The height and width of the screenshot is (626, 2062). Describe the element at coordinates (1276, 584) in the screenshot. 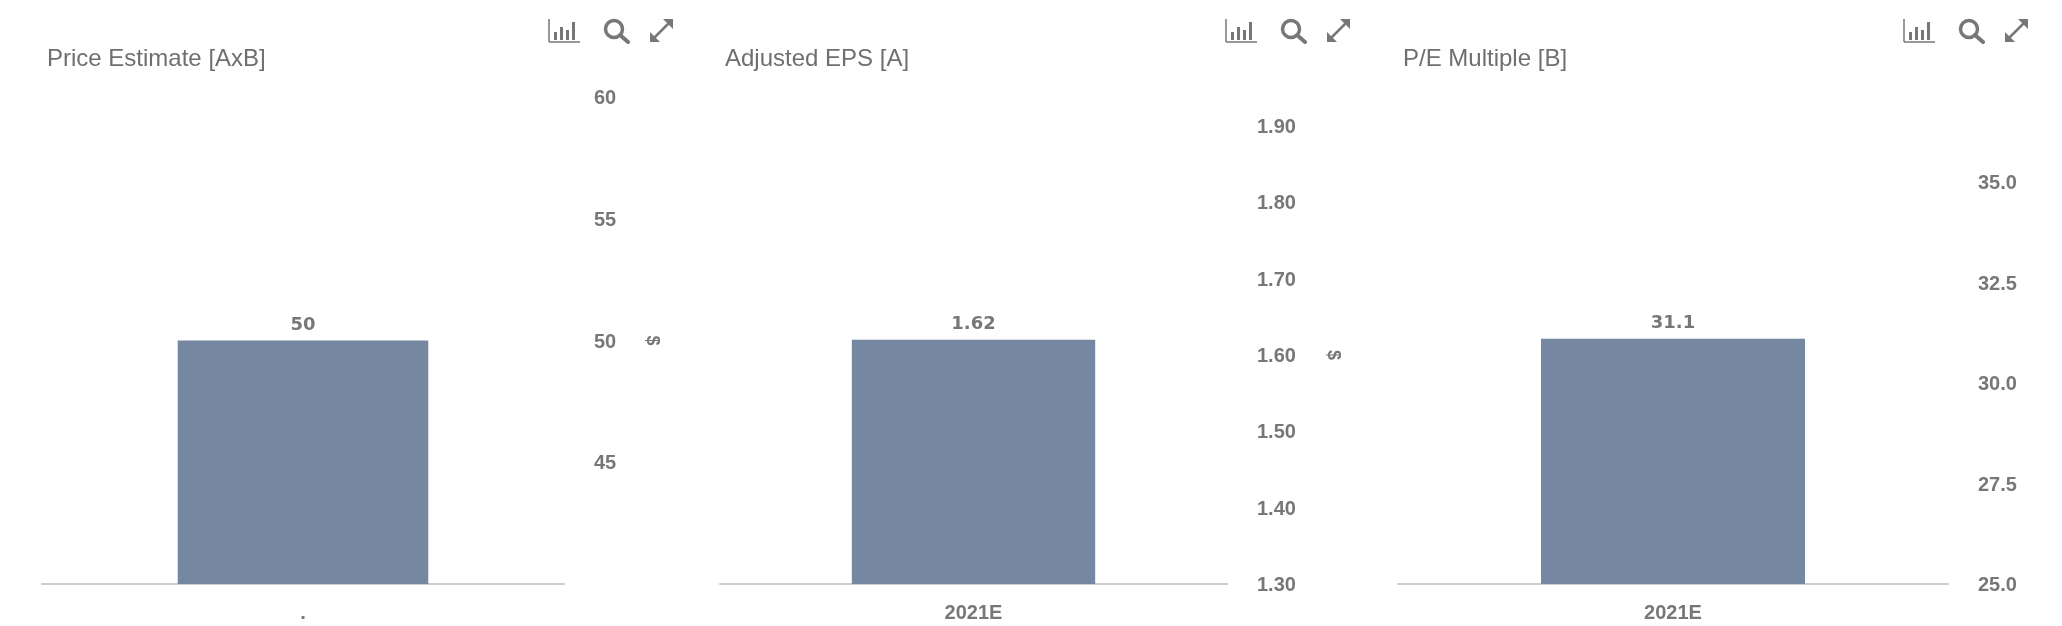

I see `y-tick-label: 1.30` at that location.